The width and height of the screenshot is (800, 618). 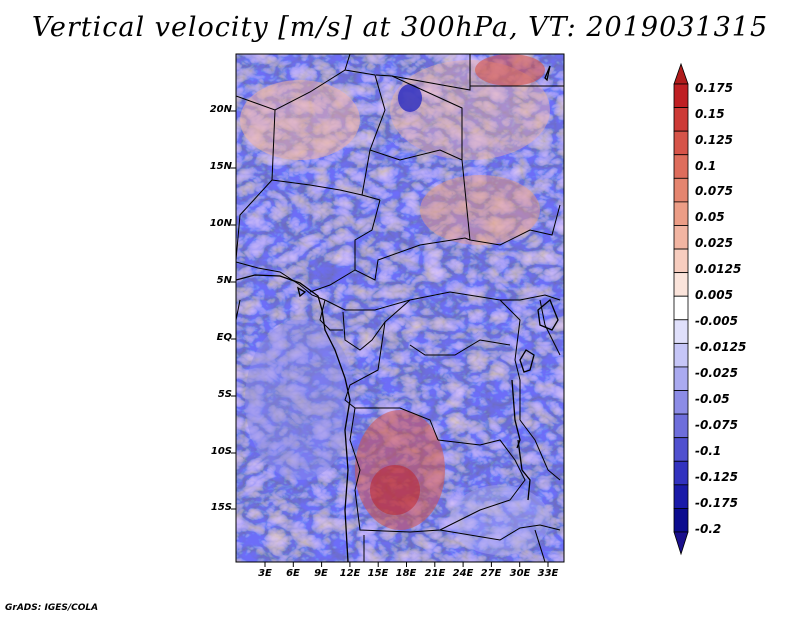 I want to click on lat-label: 10S, so click(x=221, y=451).